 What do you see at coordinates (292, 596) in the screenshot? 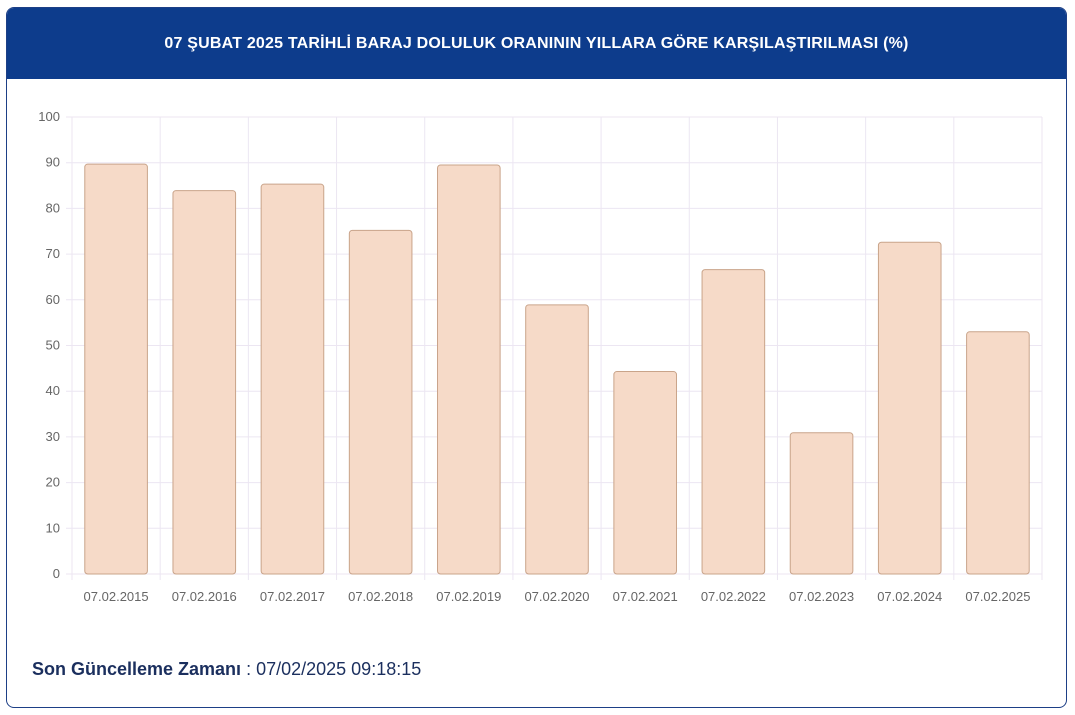
I see `x-tick-label: 07.02.2017` at bounding box center [292, 596].